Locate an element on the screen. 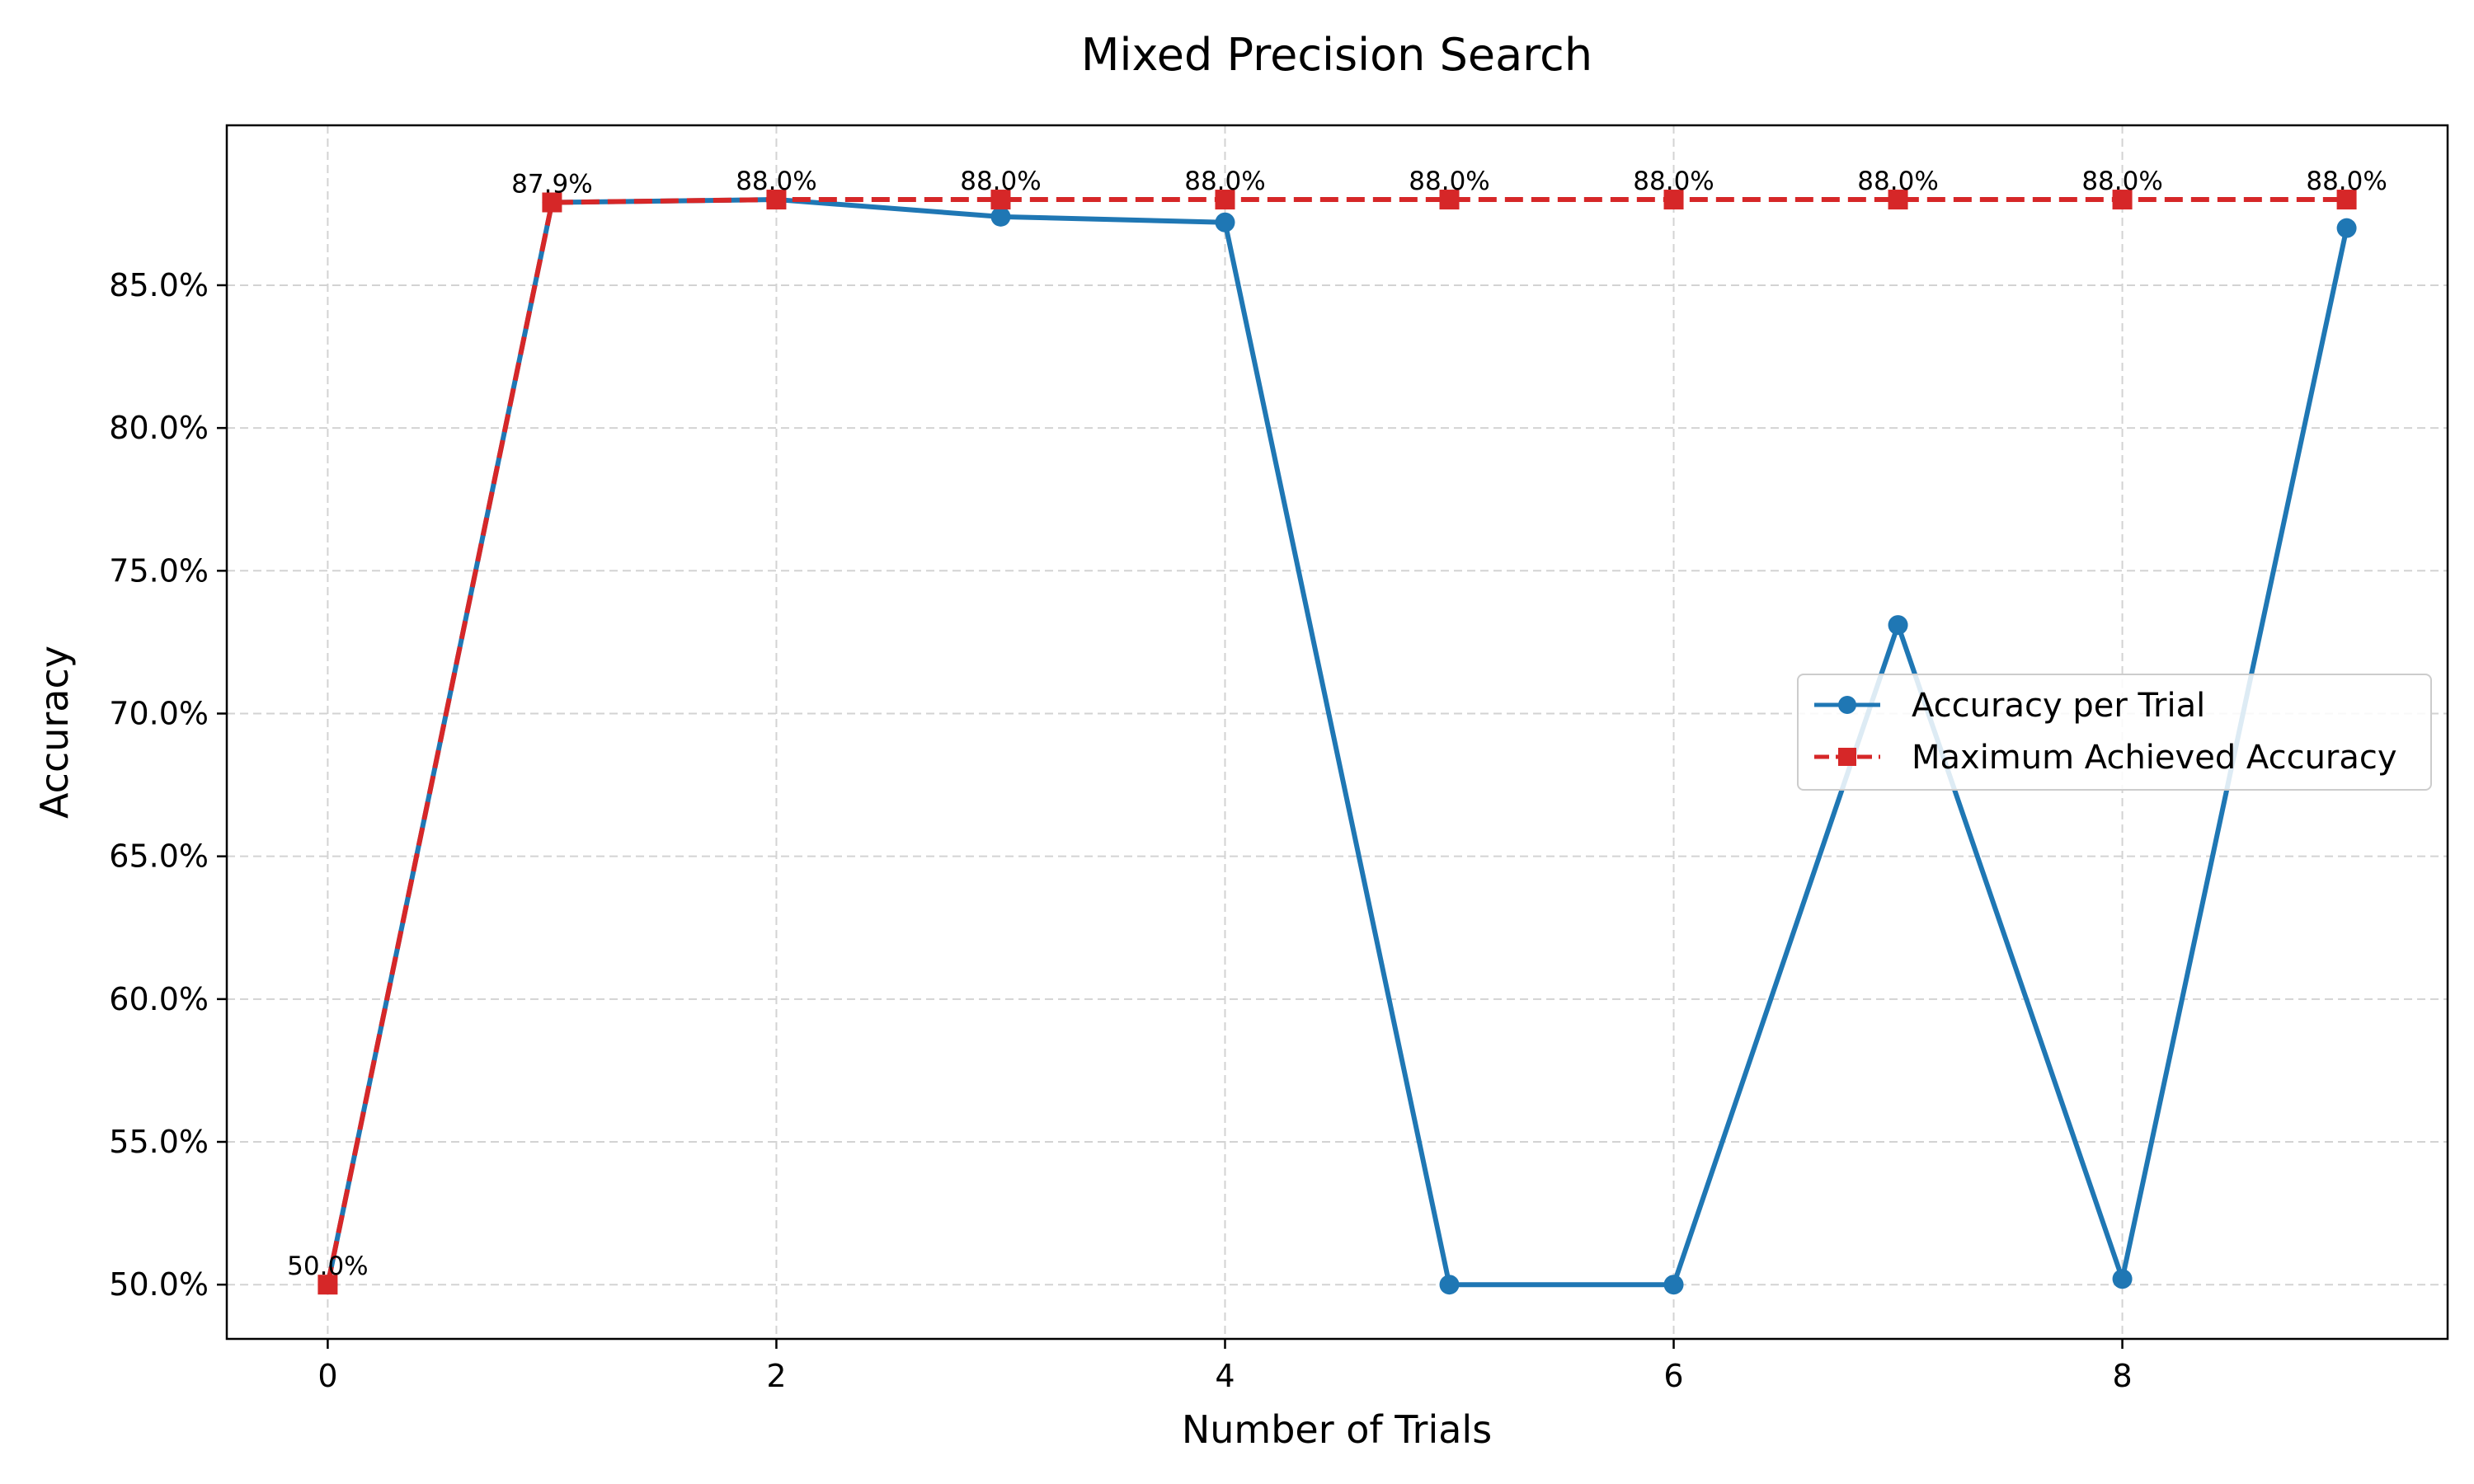 The width and height of the screenshot is (2474, 1484). y-tick-label: 65.0% is located at coordinates (159, 856).